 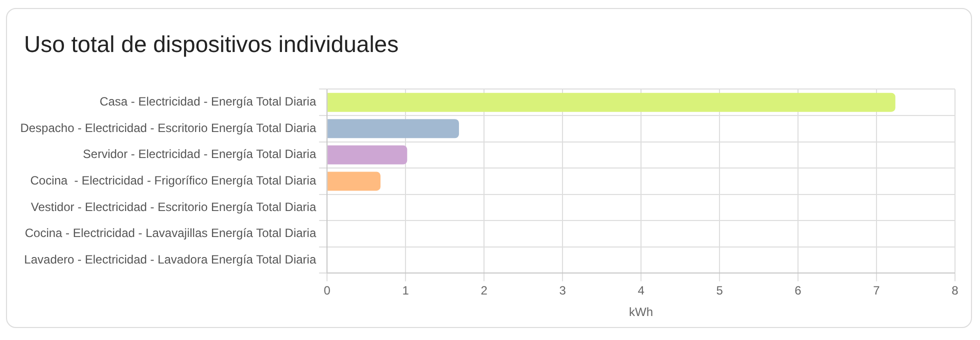 What do you see at coordinates (876, 291) in the screenshot?
I see `x-tick-label: 7` at bounding box center [876, 291].